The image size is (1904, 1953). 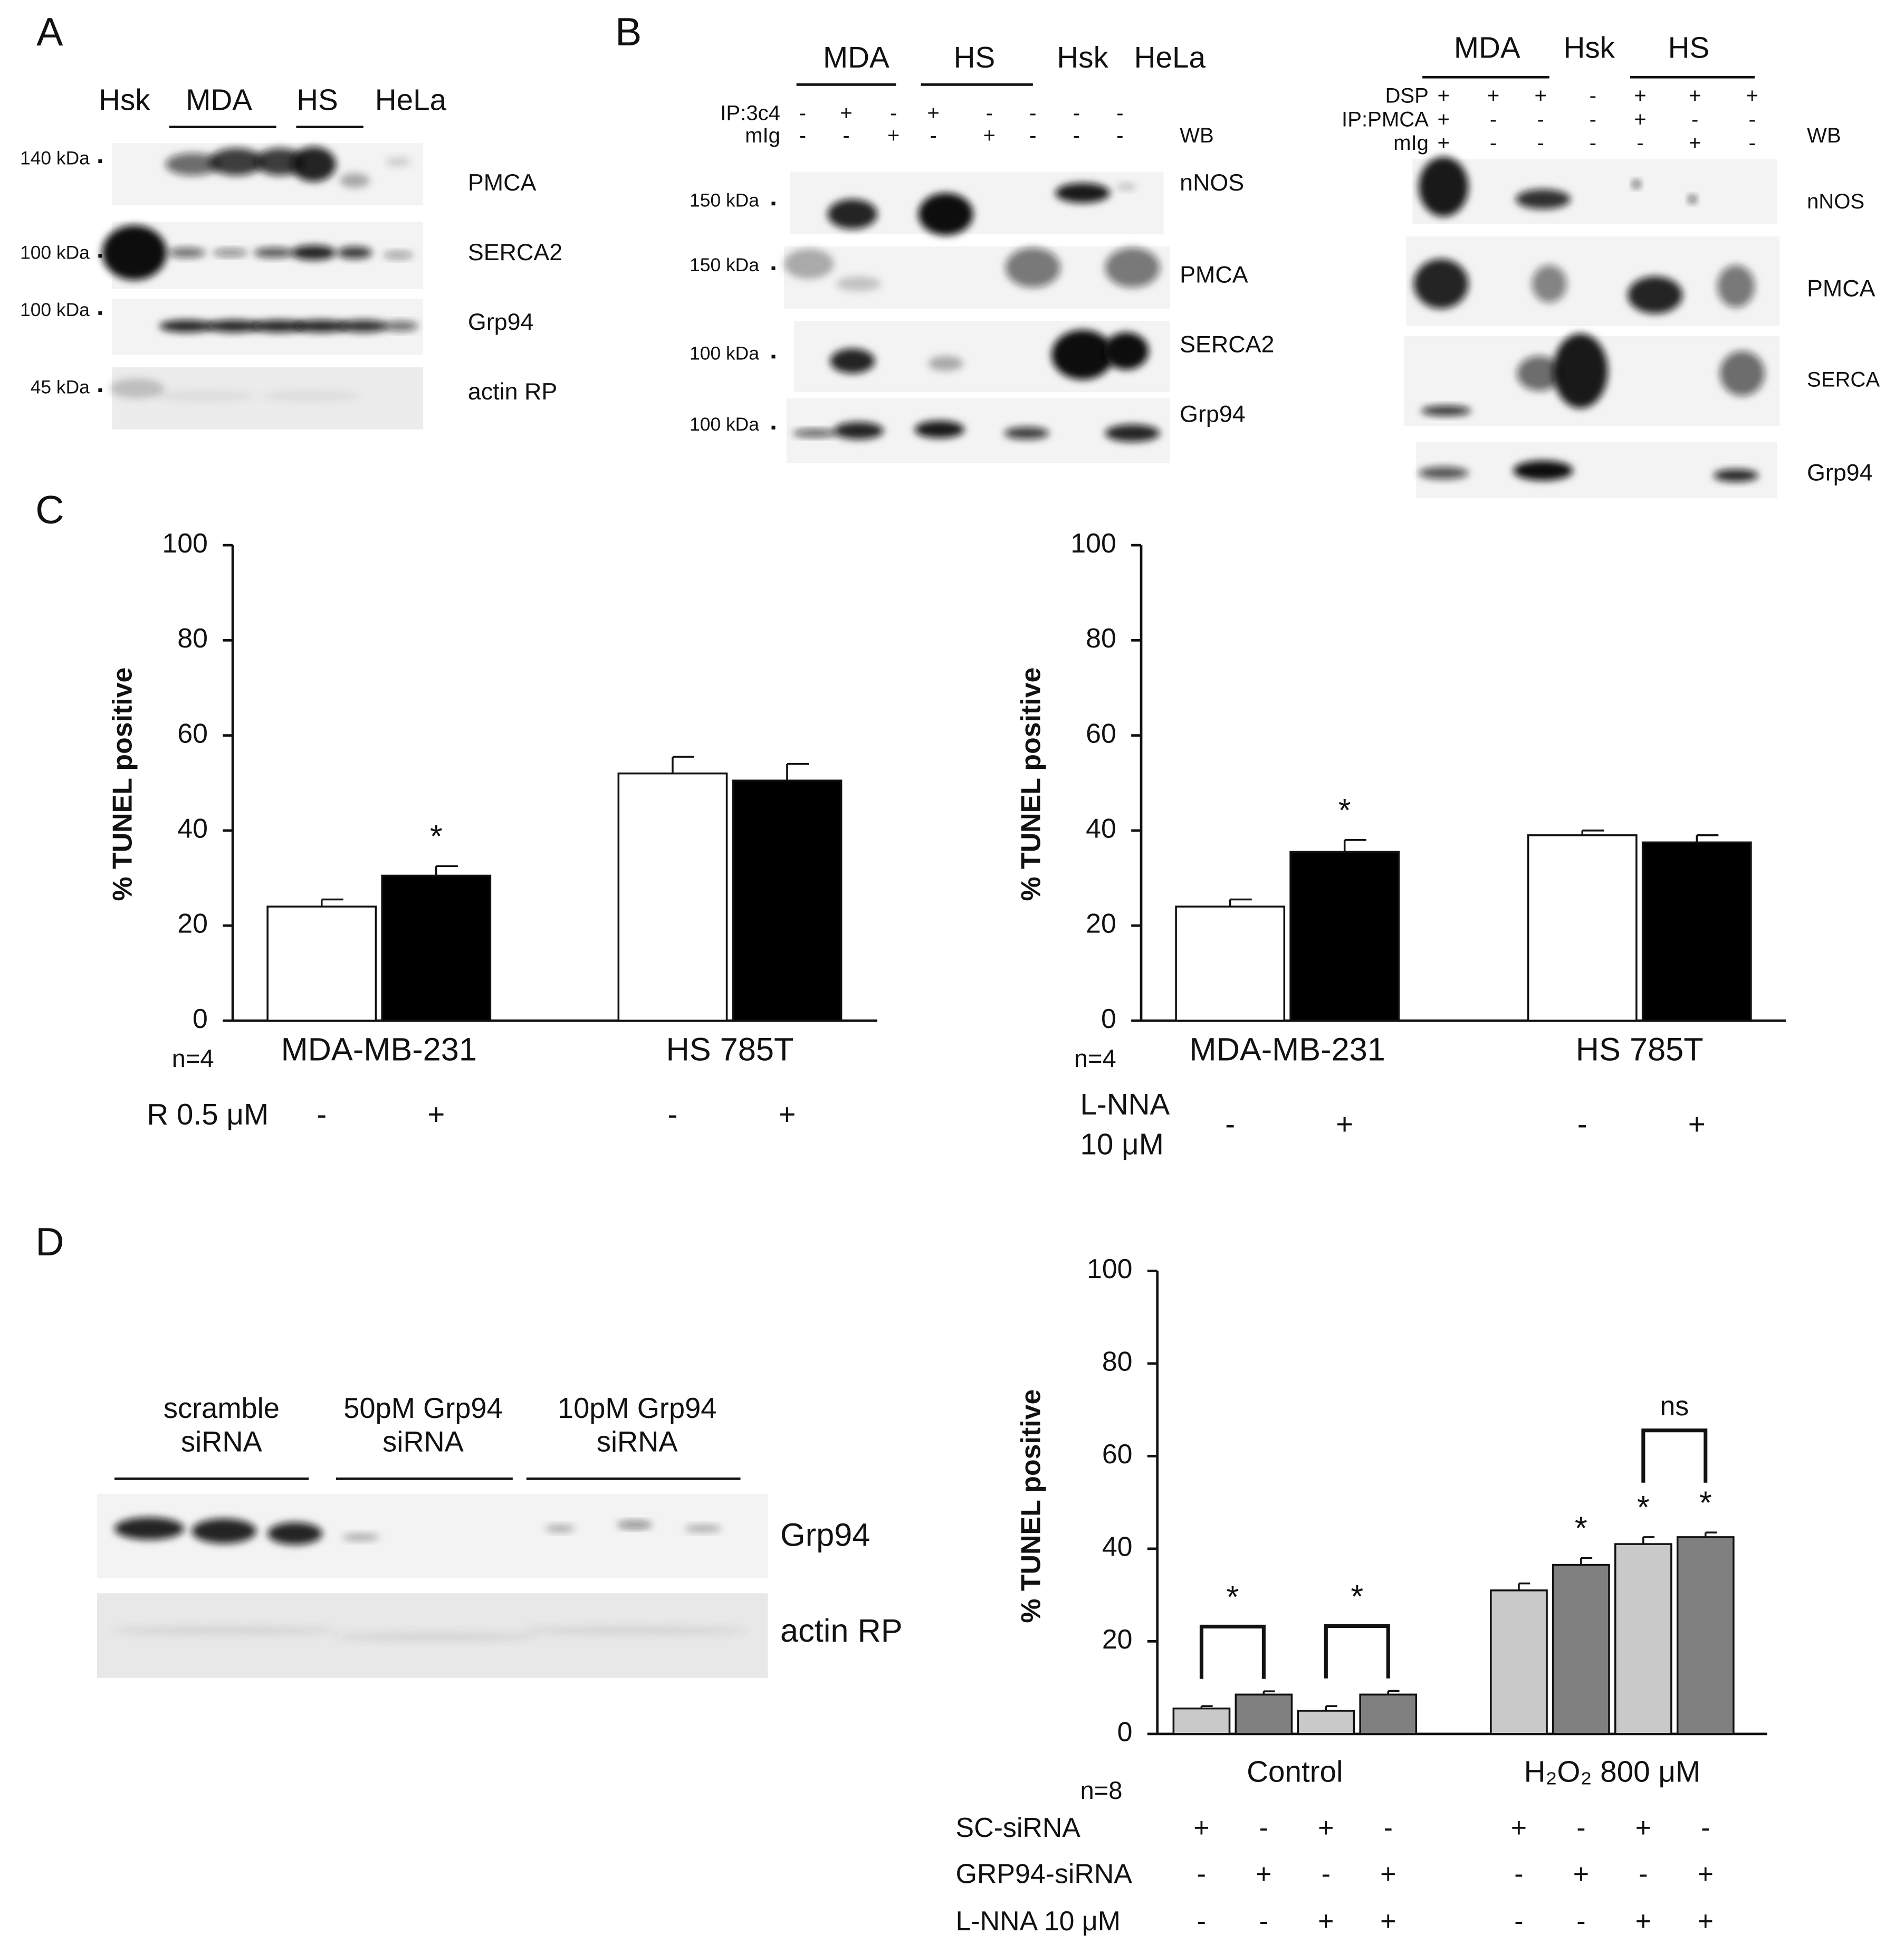 What do you see at coordinates (436, 836) in the screenshot?
I see `significance-mark: *` at bounding box center [436, 836].